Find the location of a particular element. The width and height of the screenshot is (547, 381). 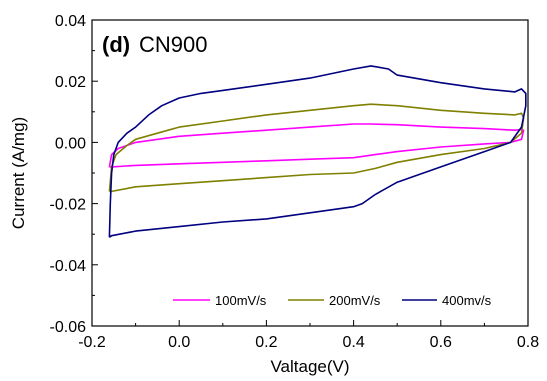

y-tick-label: 0.02 is located at coordinates (70, 82).